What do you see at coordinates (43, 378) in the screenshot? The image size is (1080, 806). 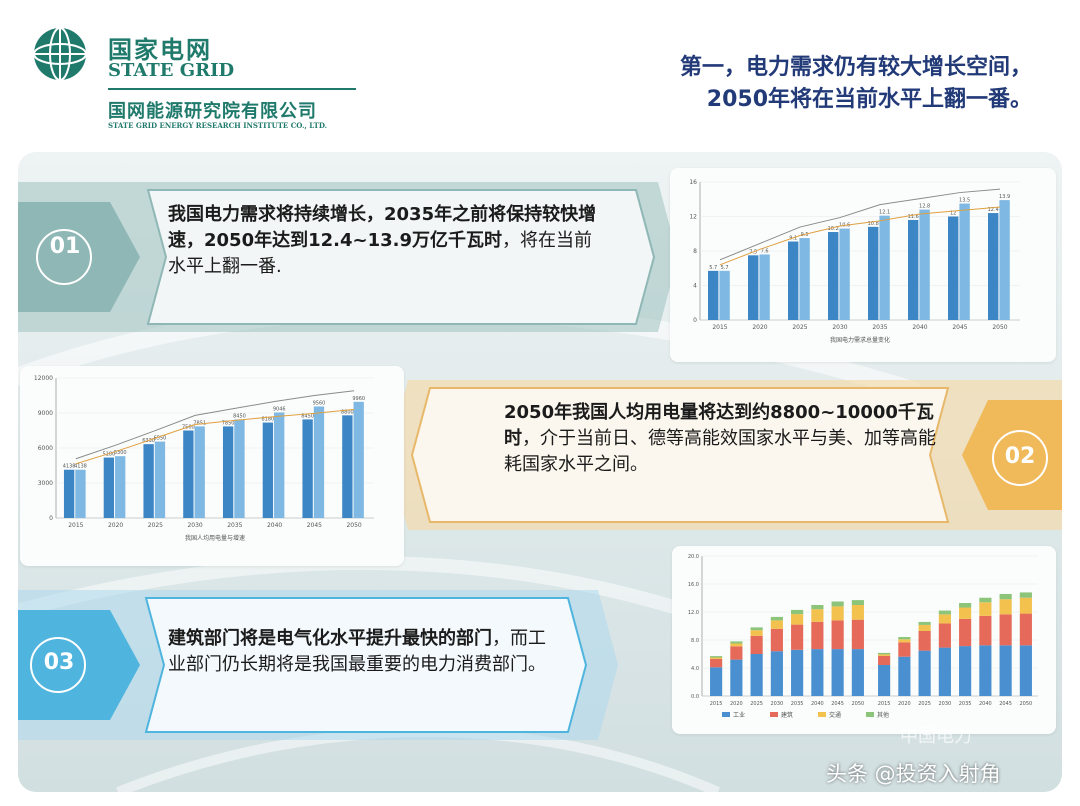 I see `percapita-y-tick: 12000` at bounding box center [43, 378].